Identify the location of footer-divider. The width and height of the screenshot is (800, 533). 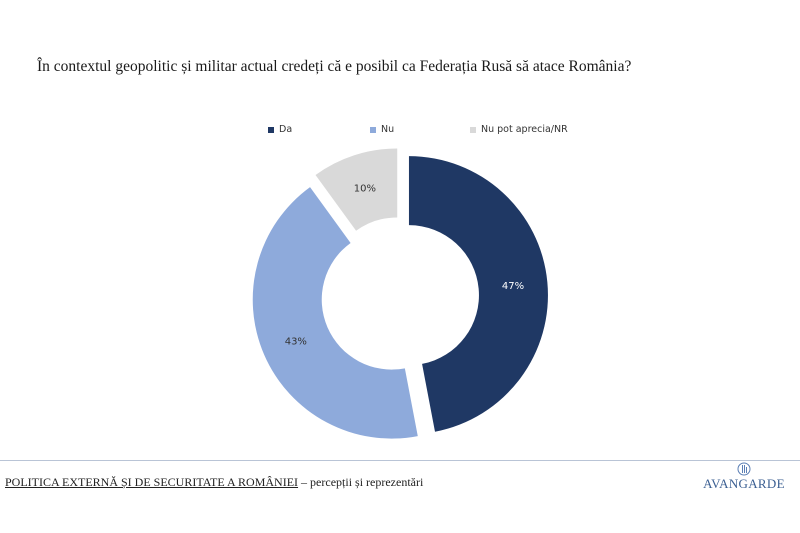
(400, 460).